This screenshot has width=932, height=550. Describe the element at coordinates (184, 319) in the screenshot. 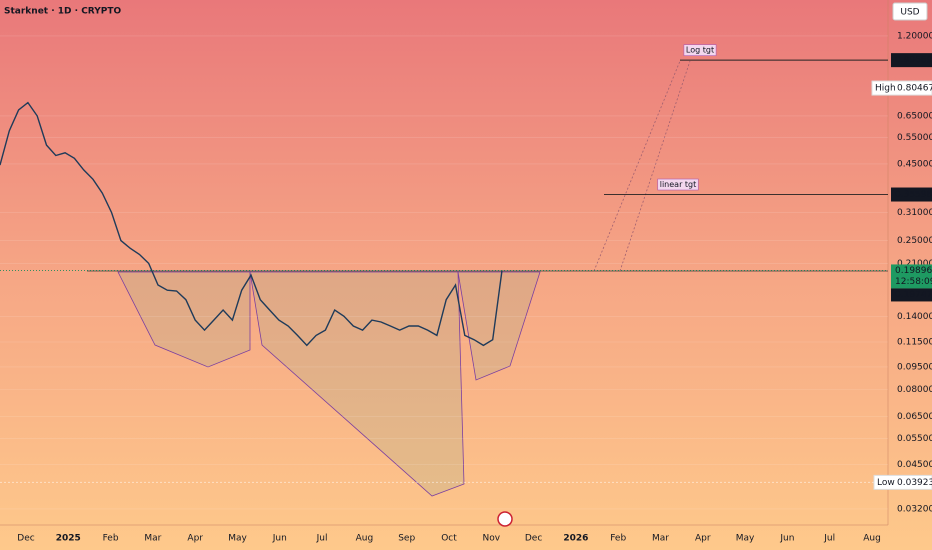

I see `left-shoulder` at that location.